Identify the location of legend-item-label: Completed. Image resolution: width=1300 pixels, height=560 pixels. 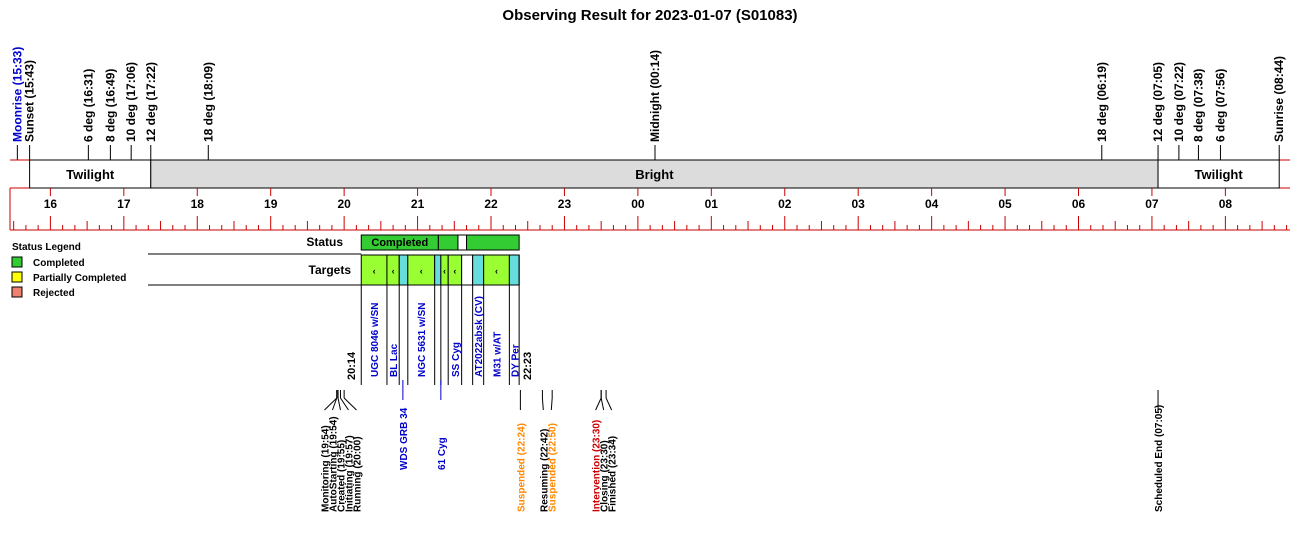
(59, 263).